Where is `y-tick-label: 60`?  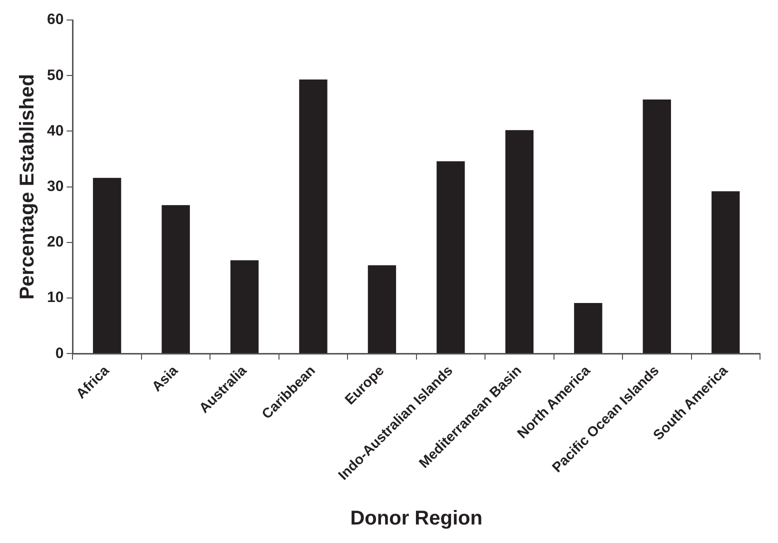
y-tick-label: 60 is located at coordinates (55, 19).